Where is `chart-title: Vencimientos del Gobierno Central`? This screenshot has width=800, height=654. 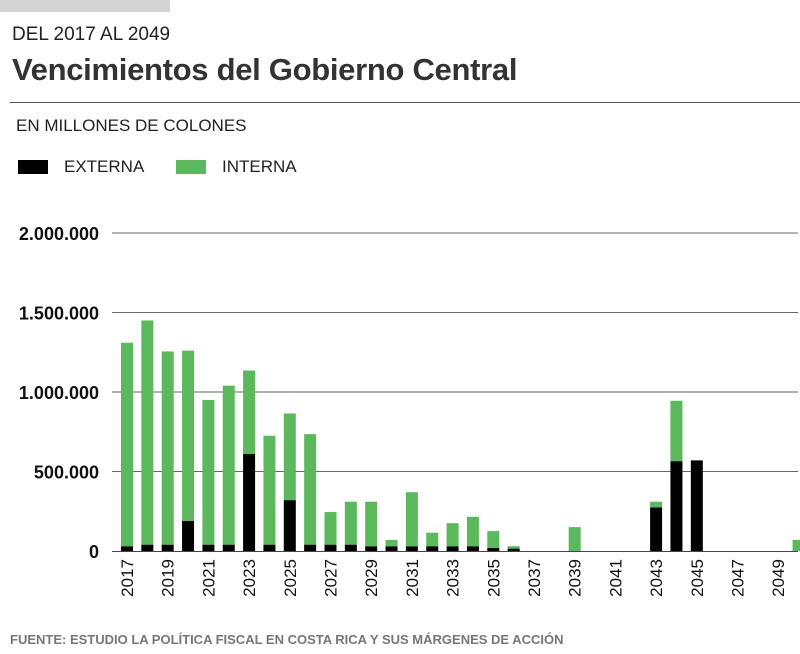
chart-title: Vencimientos del Gobierno Central is located at coordinates (265, 69).